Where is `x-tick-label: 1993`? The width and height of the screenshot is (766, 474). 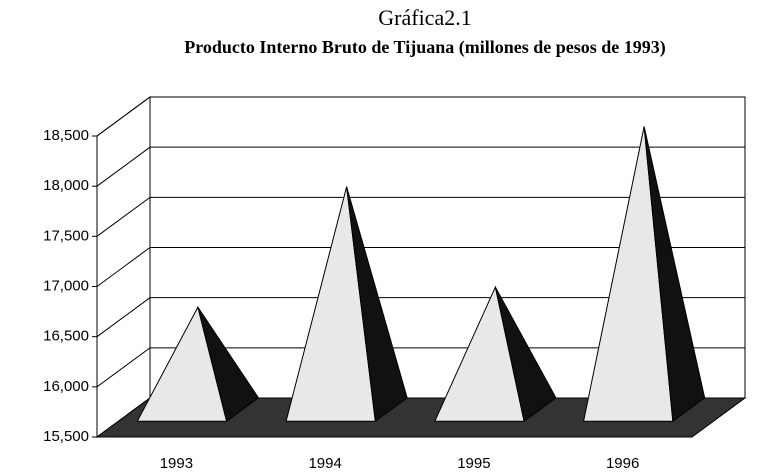
x-tick-label: 1993 is located at coordinates (176, 463).